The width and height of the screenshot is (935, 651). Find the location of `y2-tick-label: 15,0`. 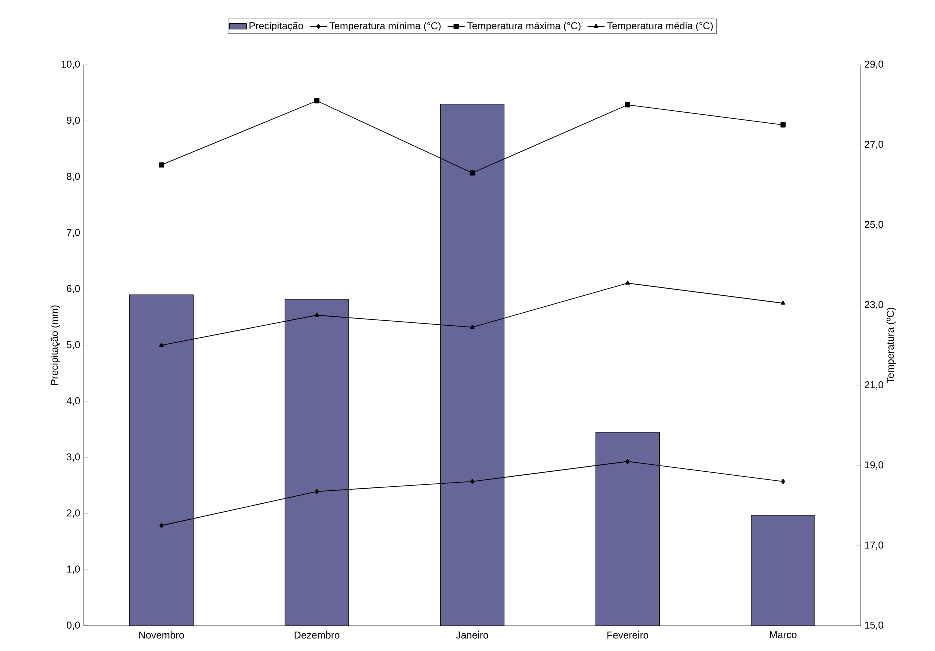

y2-tick-label: 15,0 is located at coordinates (874, 626).